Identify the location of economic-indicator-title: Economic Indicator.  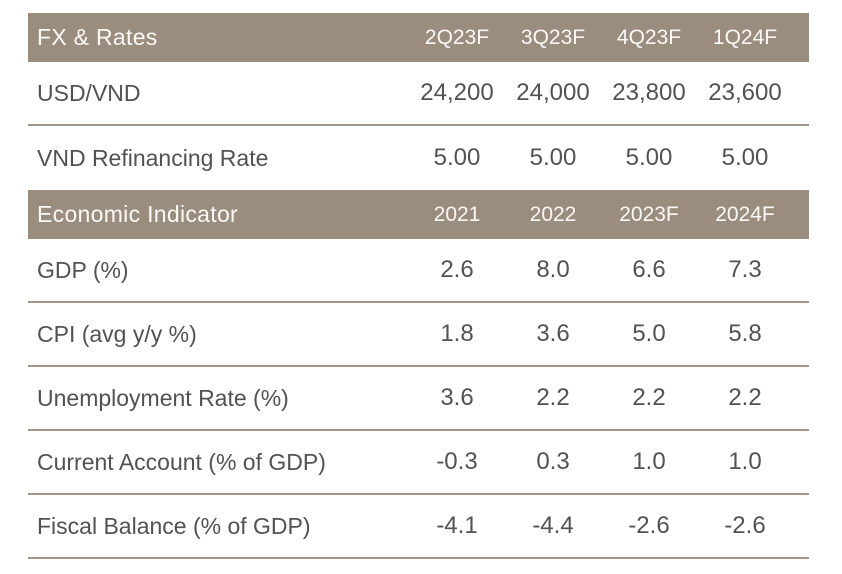
(137, 214).